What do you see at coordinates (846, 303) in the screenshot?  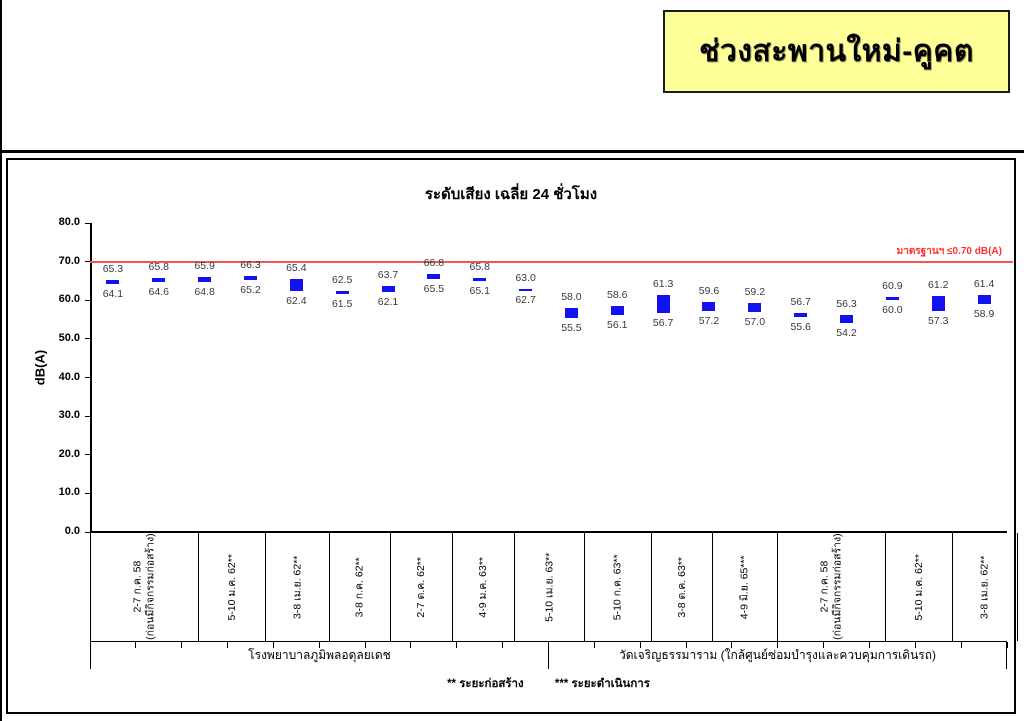 I see `bar-max-label: 56.3` at bounding box center [846, 303].